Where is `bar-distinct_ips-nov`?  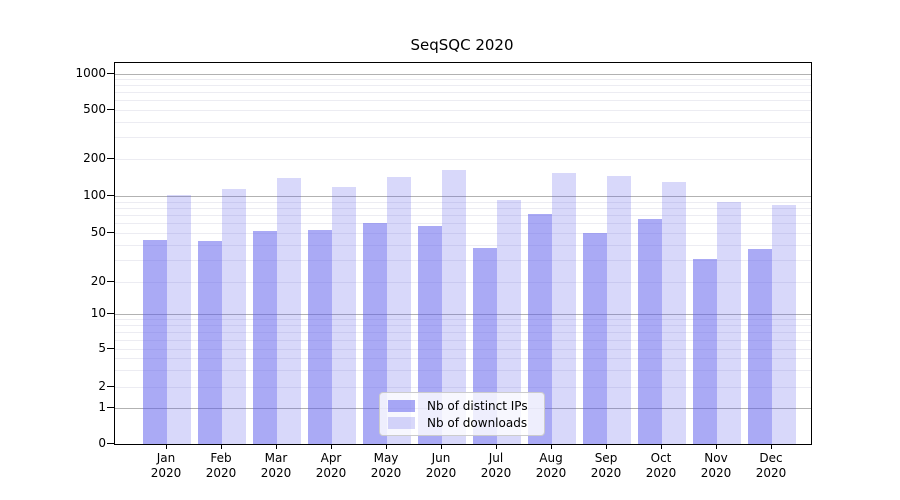
bar-distinct_ips-nov is located at coordinates (705, 351).